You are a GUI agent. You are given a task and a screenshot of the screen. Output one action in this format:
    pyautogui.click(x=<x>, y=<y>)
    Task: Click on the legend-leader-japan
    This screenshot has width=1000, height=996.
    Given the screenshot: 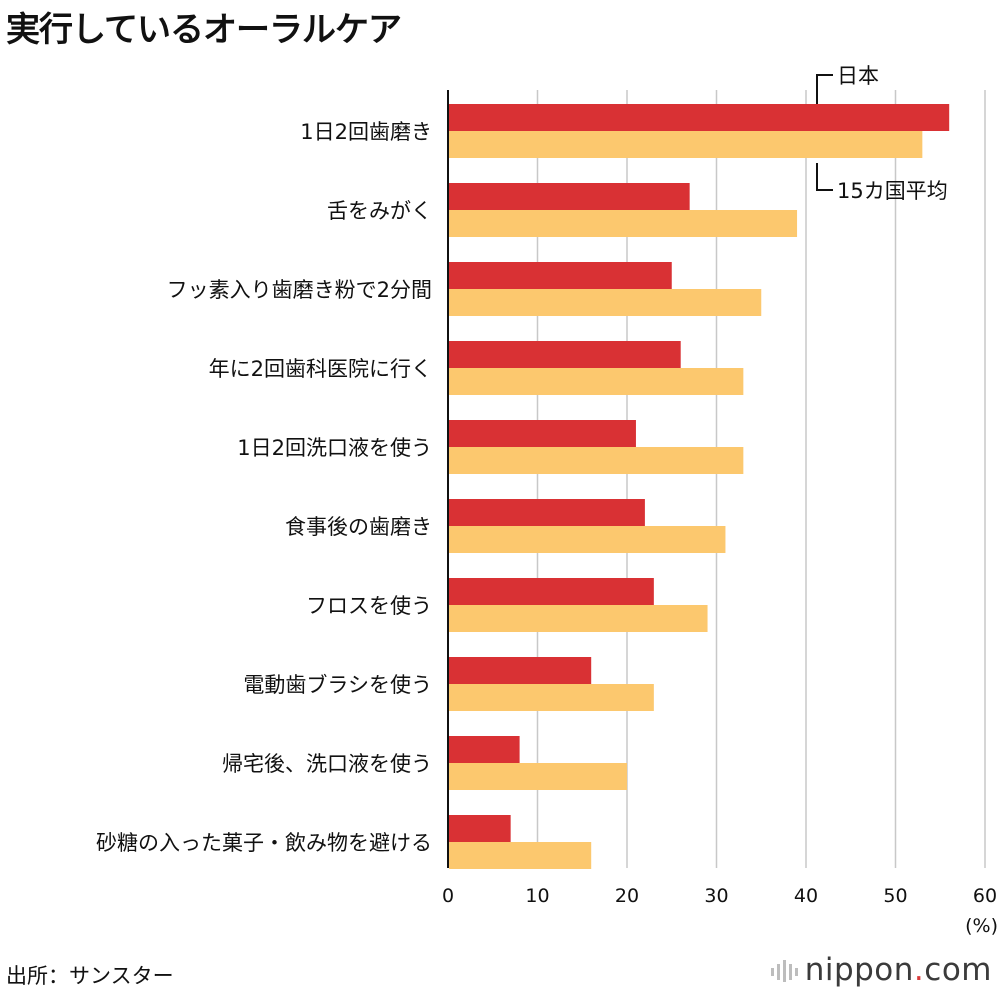 What is the action you would take?
    pyautogui.click(x=824, y=89)
    